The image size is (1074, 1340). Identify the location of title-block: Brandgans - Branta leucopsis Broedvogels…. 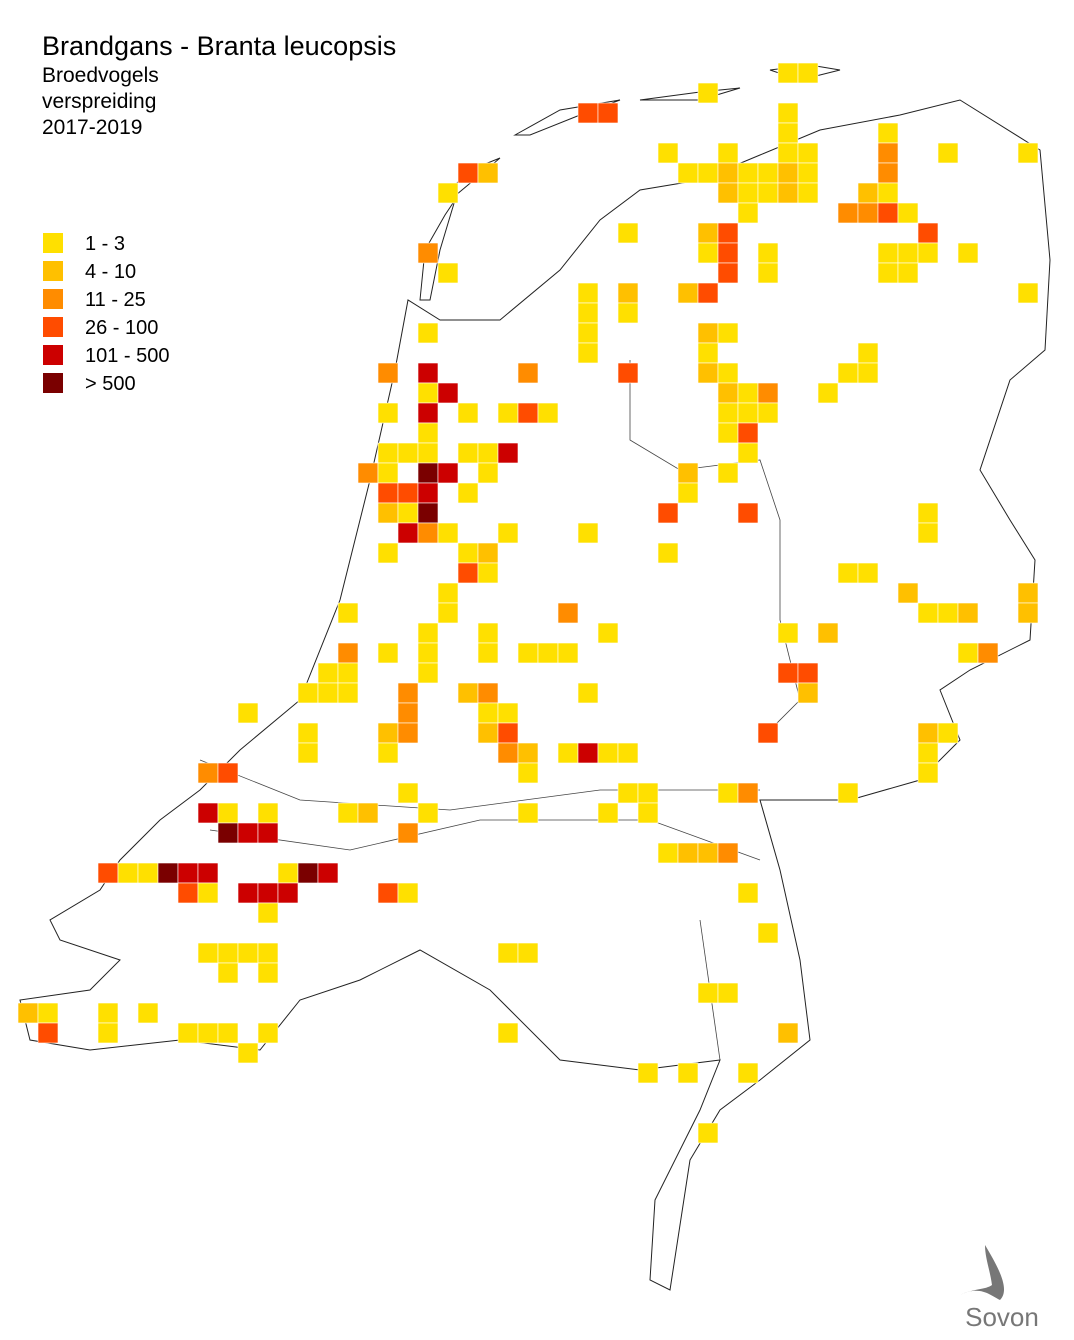
(219, 85).